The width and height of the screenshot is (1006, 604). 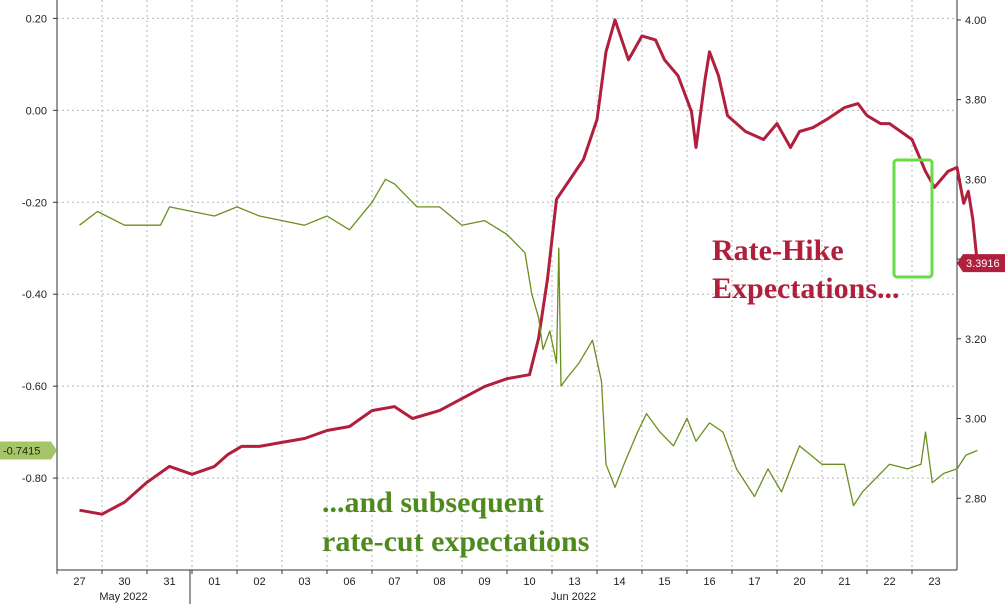 I want to click on x-tick-label: 14, so click(x=619, y=582).